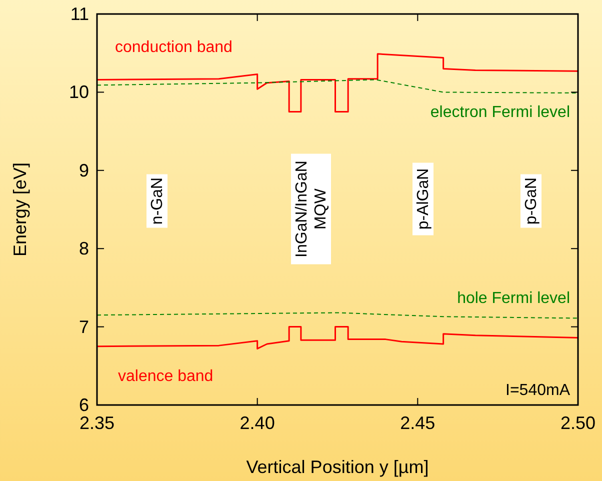 This screenshot has width=602, height=481. Describe the element at coordinates (166, 376) in the screenshot. I see `series-label: valence band` at that location.